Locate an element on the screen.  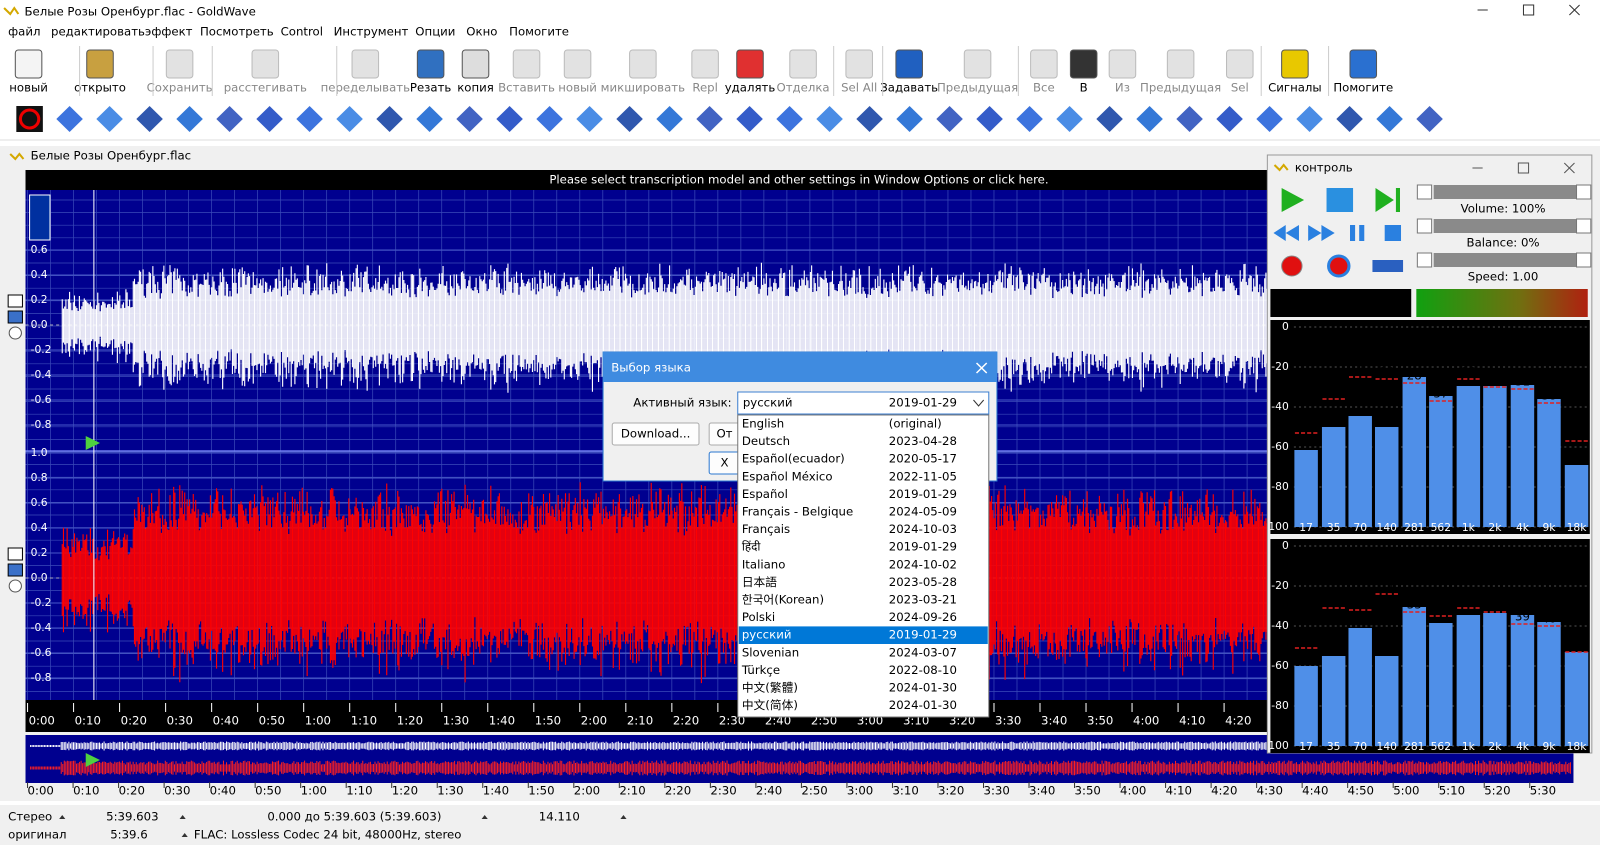
dropdown-item: Polski 2024-09-26 is located at coordinates (849, 617).